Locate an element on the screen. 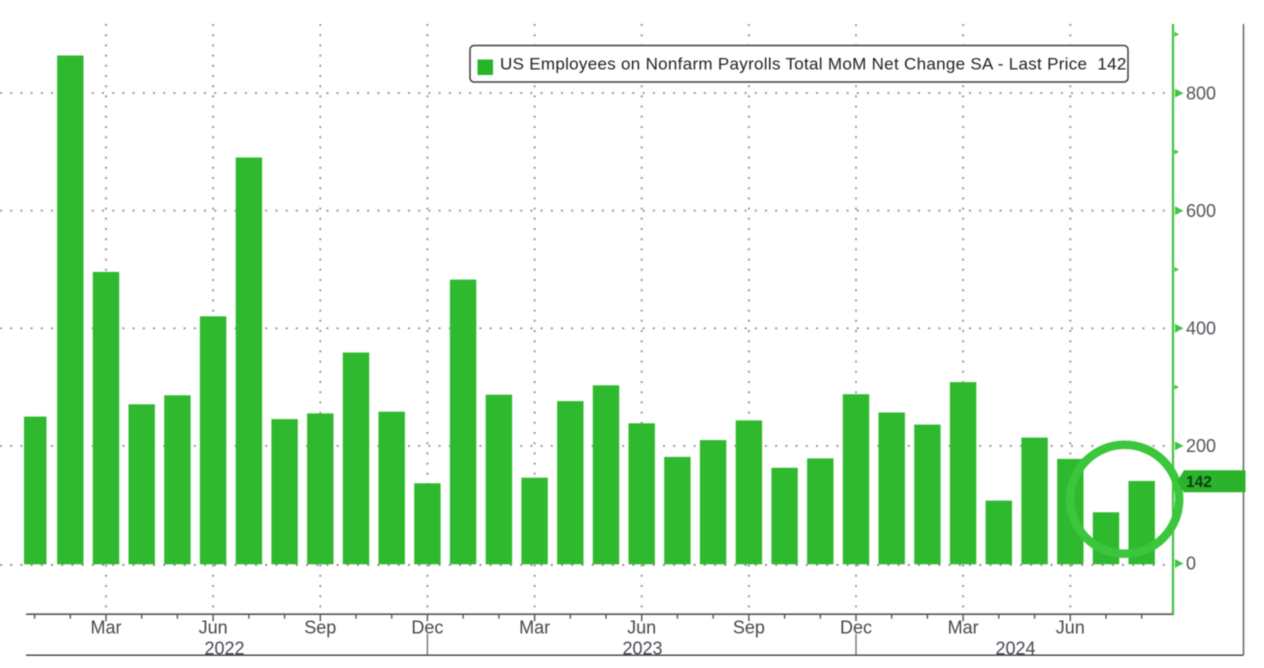  svg-text: 800 is located at coordinates (1201, 93).